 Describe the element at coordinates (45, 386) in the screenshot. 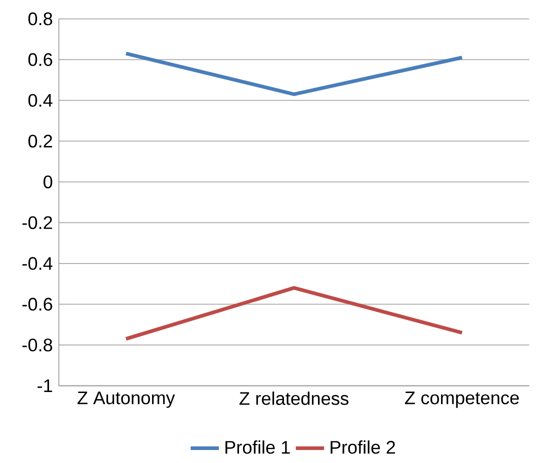

I see `y-tick-label: -1` at that location.